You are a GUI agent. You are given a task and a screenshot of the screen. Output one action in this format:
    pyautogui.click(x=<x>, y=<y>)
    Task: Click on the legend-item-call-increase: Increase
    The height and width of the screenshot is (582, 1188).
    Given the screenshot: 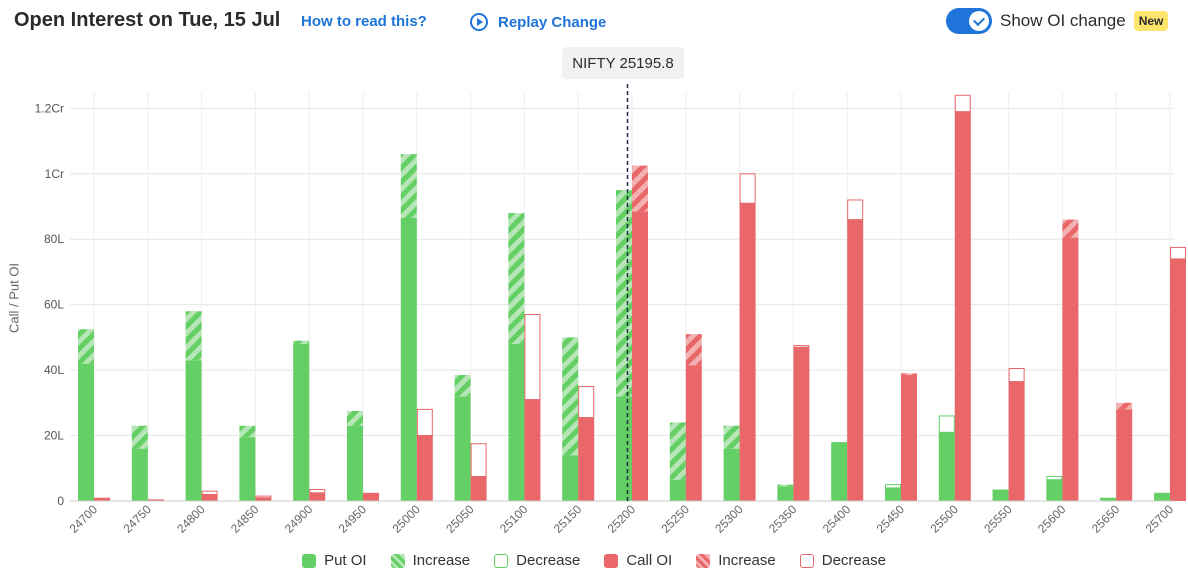 What is the action you would take?
    pyautogui.click(x=736, y=560)
    